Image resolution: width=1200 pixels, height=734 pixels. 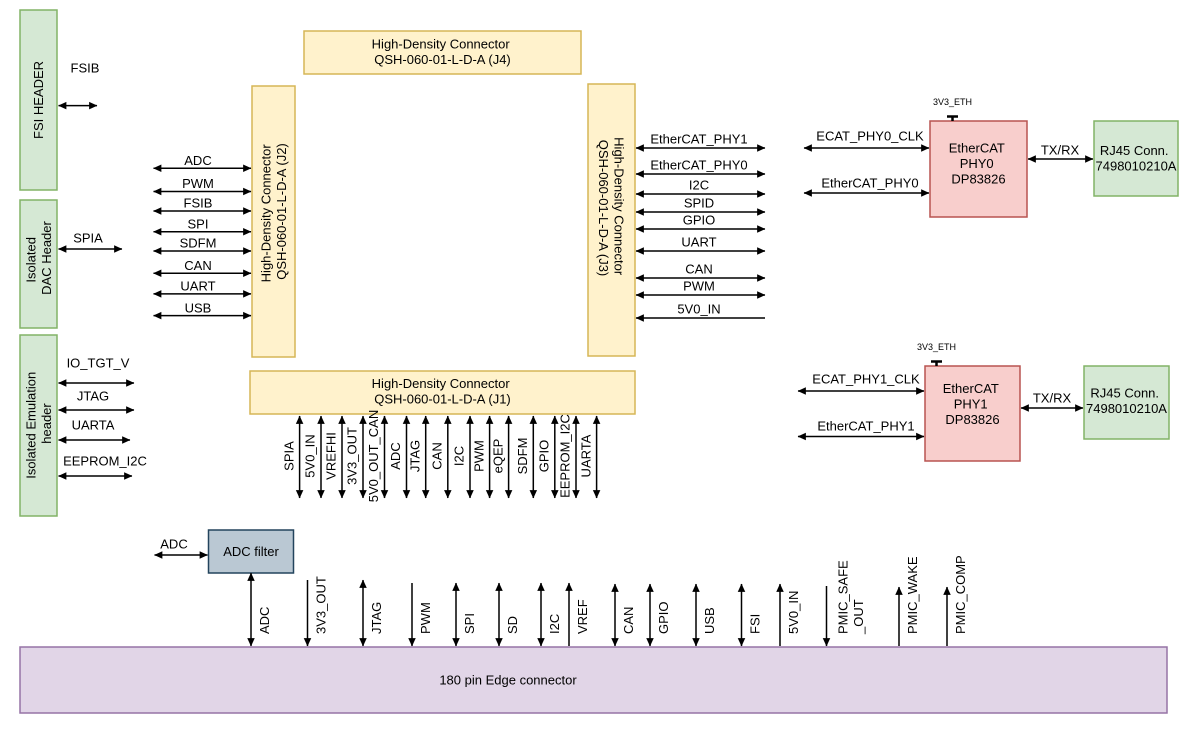 What do you see at coordinates (755, 624) in the screenshot?
I see `svg-text: FSI` at bounding box center [755, 624].